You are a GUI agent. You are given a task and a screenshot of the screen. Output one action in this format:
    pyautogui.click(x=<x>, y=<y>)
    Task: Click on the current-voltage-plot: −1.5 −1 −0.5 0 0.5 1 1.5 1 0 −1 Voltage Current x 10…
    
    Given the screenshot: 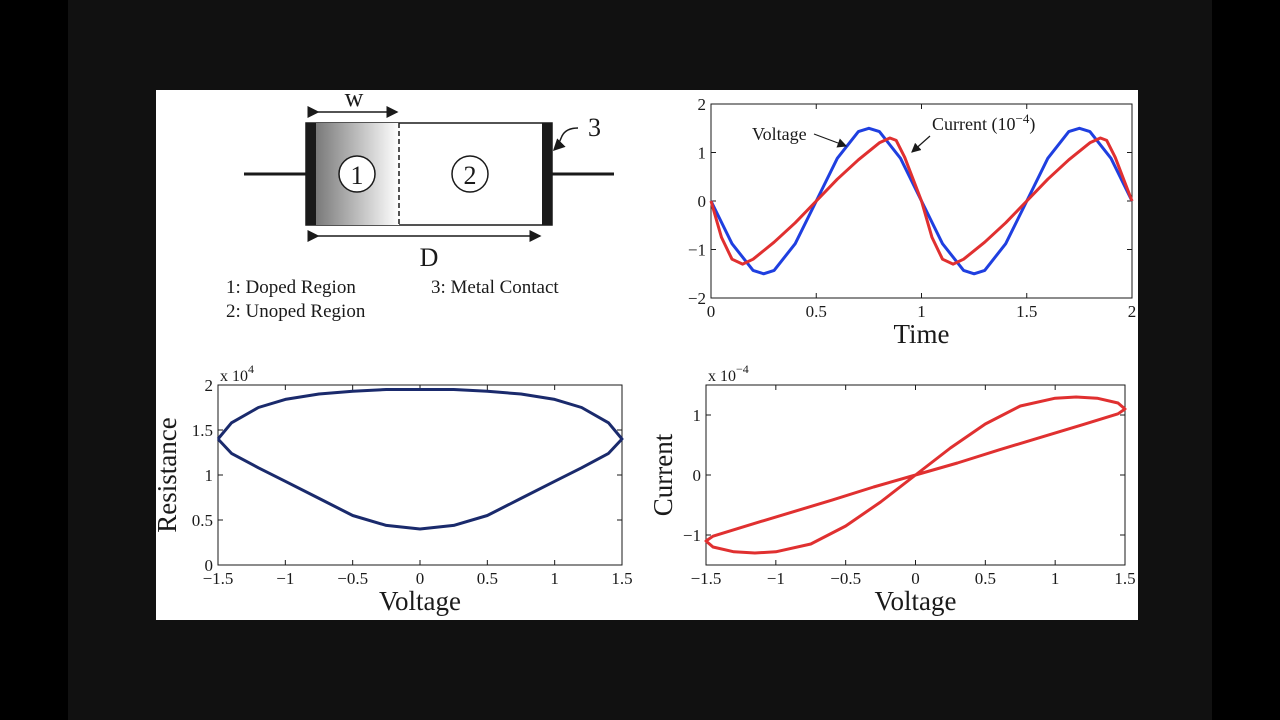 What is the action you would take?
    pyautogui.click(x=892, y=489)
    